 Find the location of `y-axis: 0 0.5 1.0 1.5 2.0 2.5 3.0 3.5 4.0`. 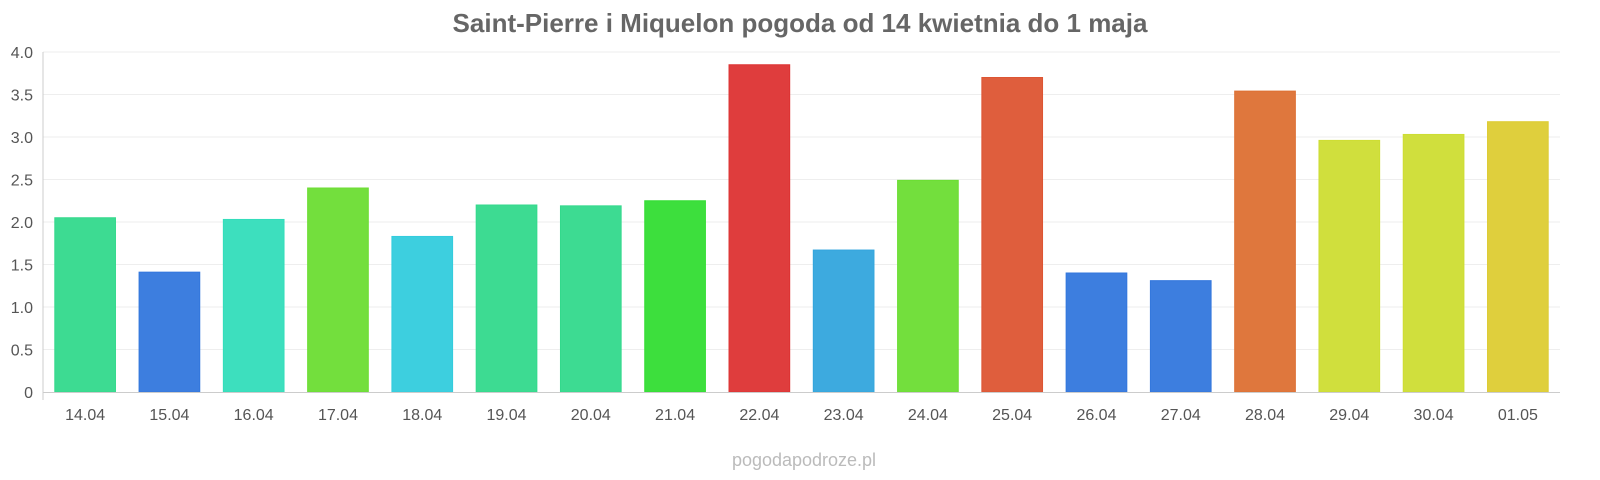

y-axis: 0 0.5 1.0 1.5 2.0 2.5 3.0 3.5 4.0 is located at coordinates (27, 223).